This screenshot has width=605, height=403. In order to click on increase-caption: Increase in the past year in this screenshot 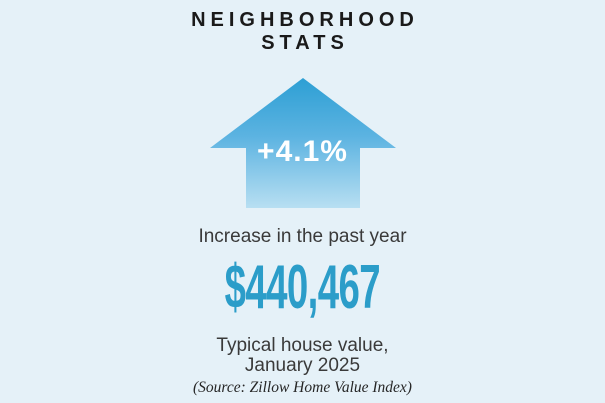, I will do `click(302, 236)`.